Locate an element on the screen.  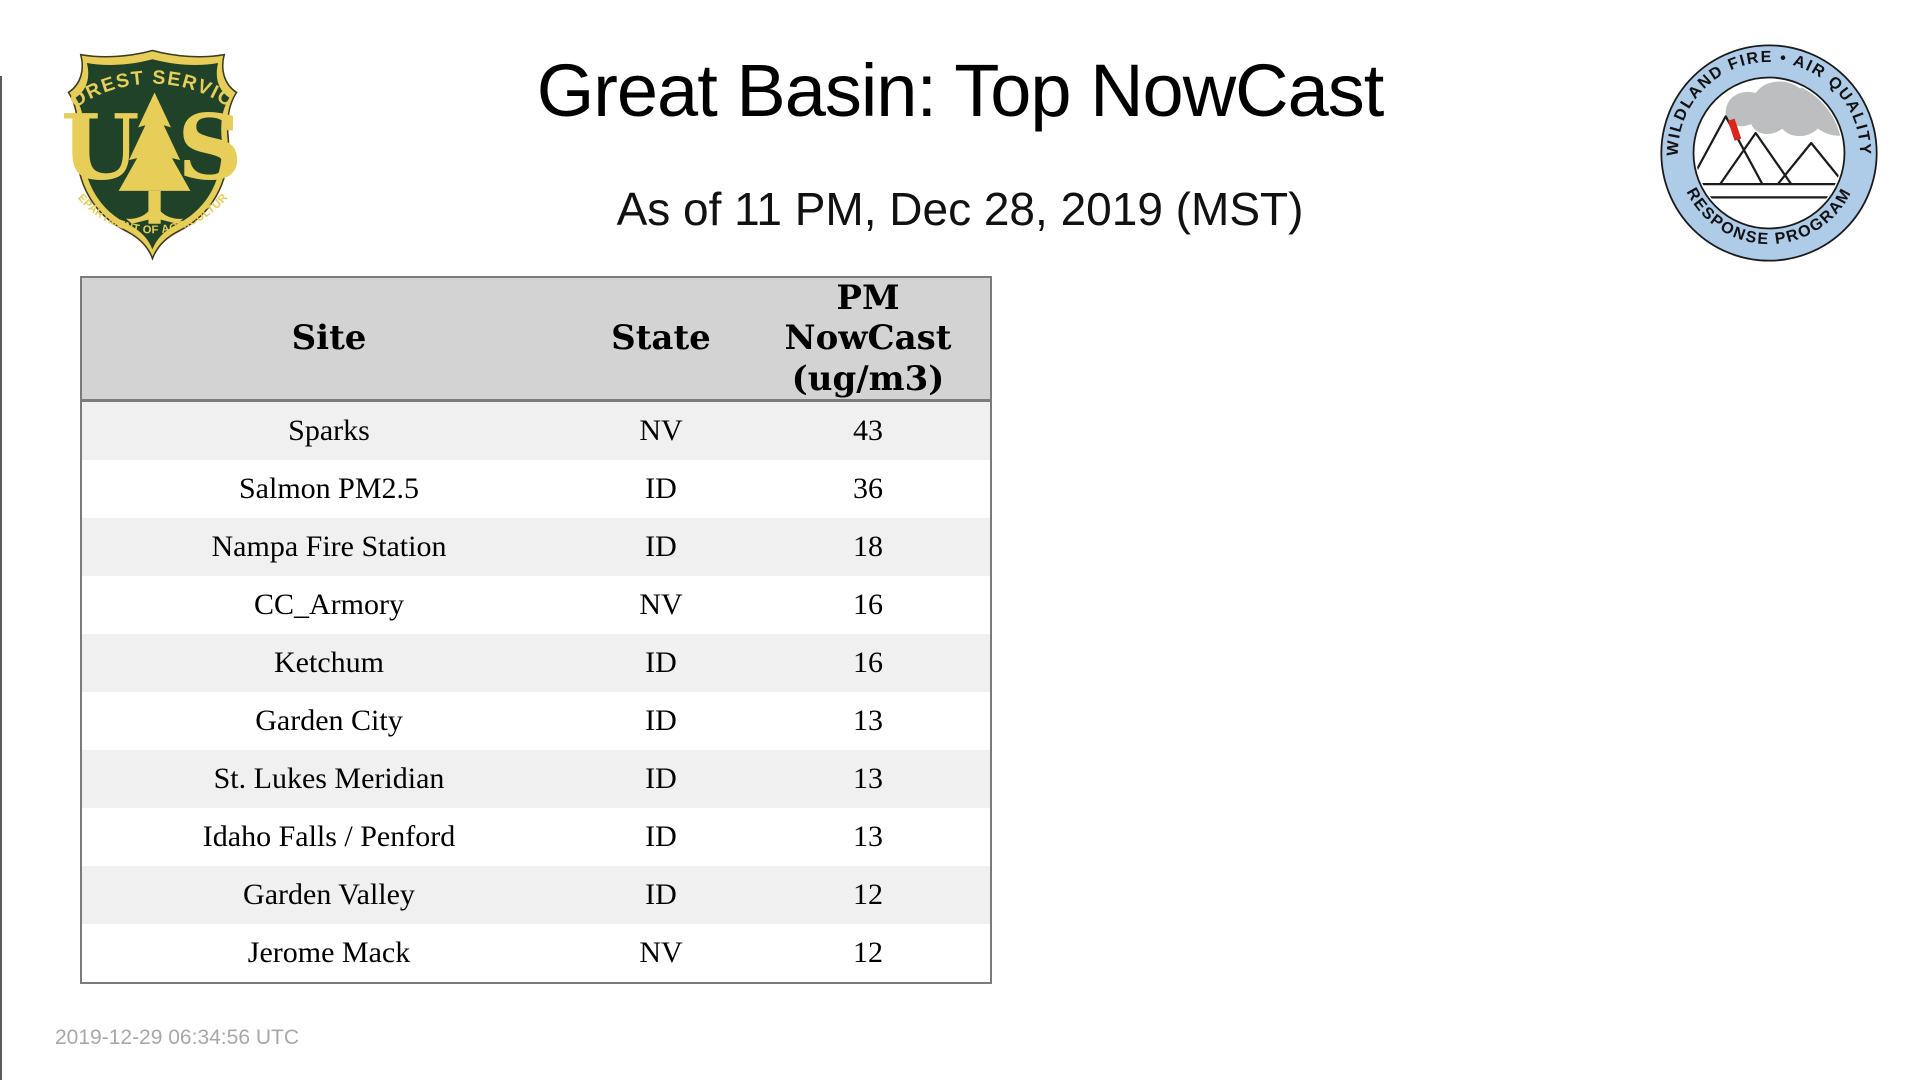
usfs-letter-s: S is located at coordinates (209, 148).